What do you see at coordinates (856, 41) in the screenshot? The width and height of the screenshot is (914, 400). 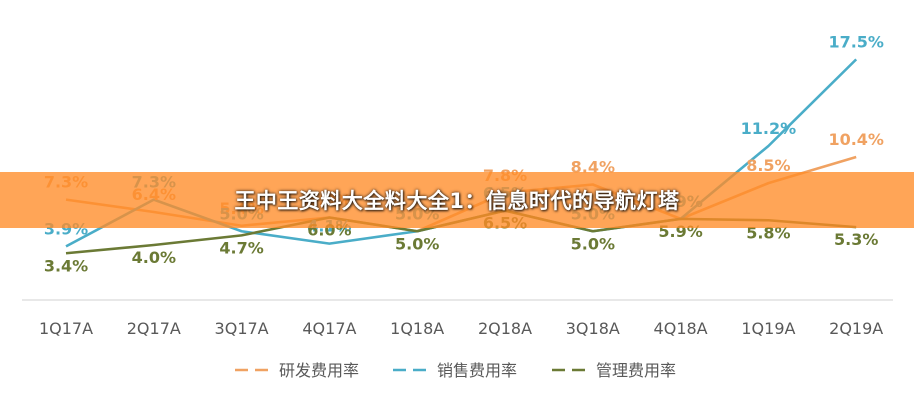 I see `data-label: 17.5%` at bounding box center [856, 41].